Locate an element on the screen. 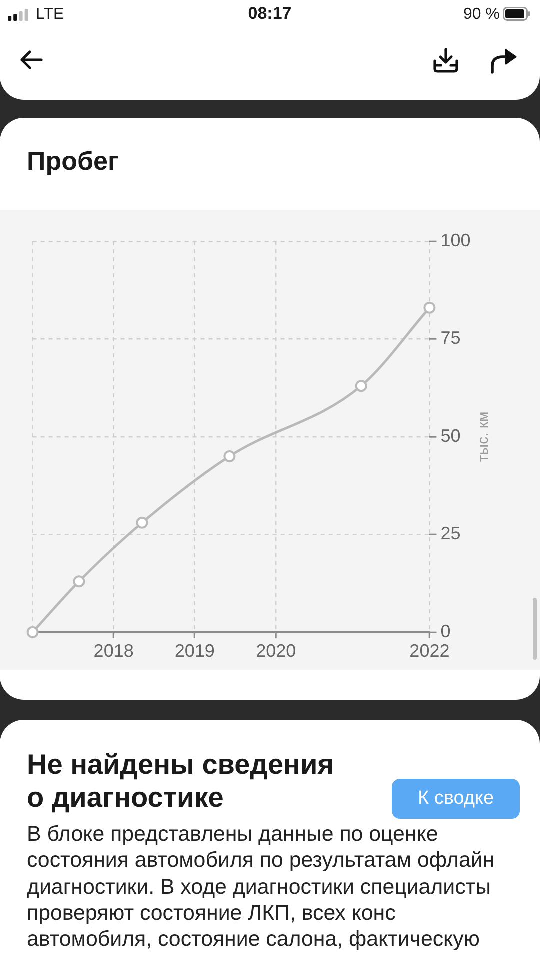 The height and width of the screenshot is (960, 540). text: 90 % is located at coordinates (482, 15).